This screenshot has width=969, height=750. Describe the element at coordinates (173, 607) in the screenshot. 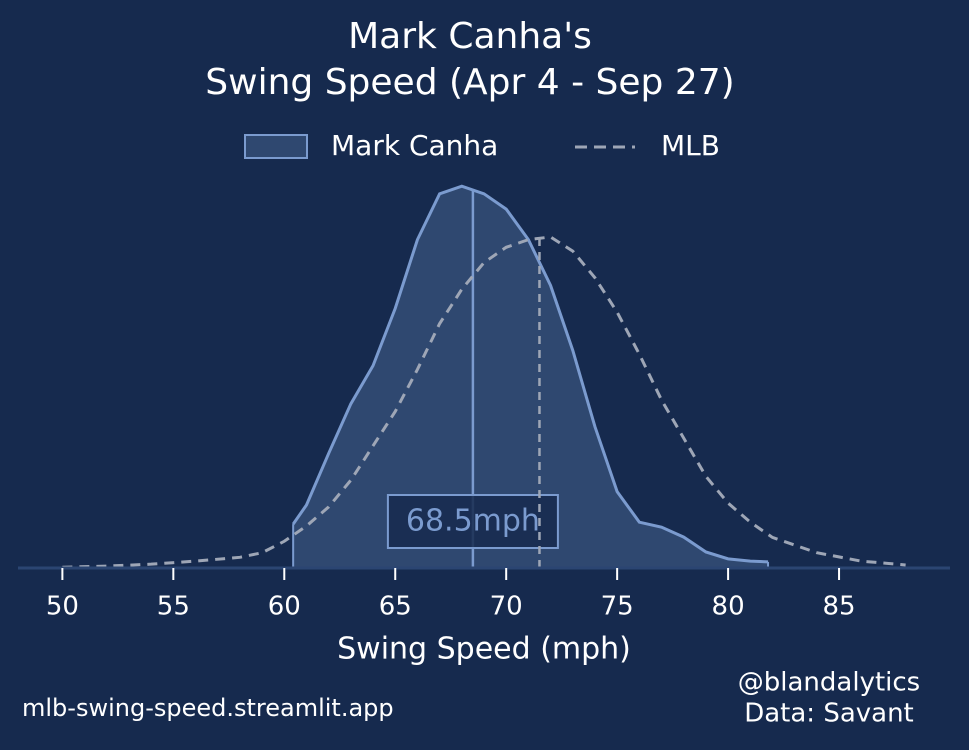

I see `x-tick-label: 55` at that location.